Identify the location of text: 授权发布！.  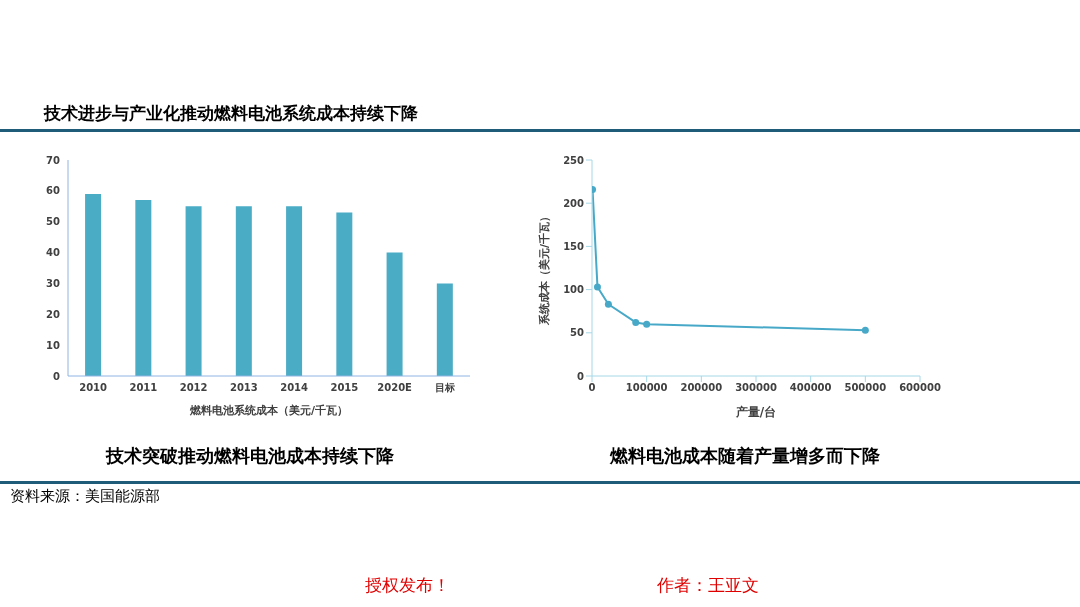
(407, 585).